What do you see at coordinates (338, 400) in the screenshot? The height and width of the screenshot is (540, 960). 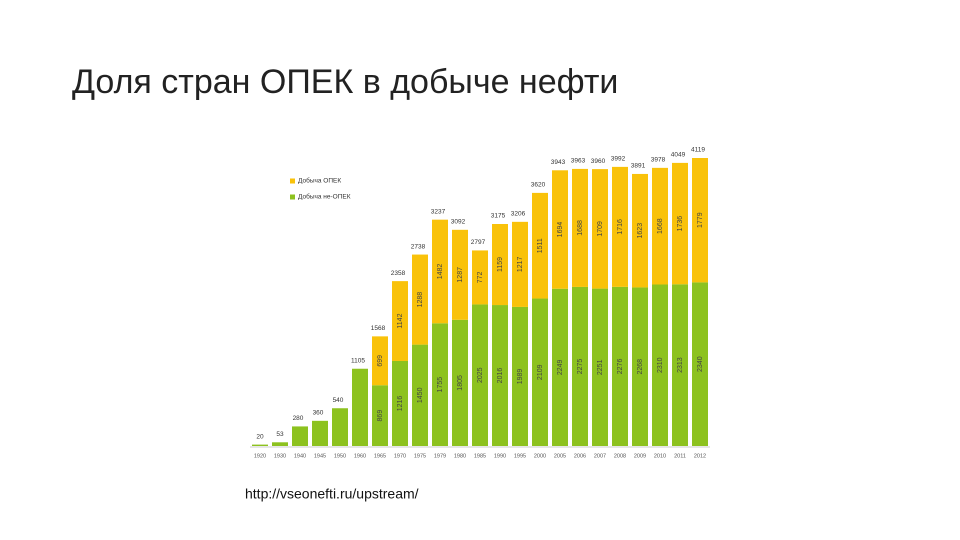 I see `total-label: 540` at bounding box center [338, 400].